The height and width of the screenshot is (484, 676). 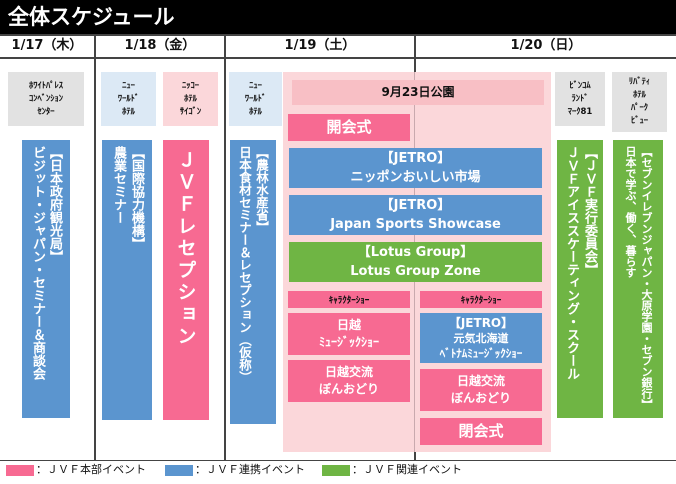 What do you see at coordinates (481, 431) in the screenshot?
I see `event-closing-ceremony: 閉会式` at bounding box center [481, 431].